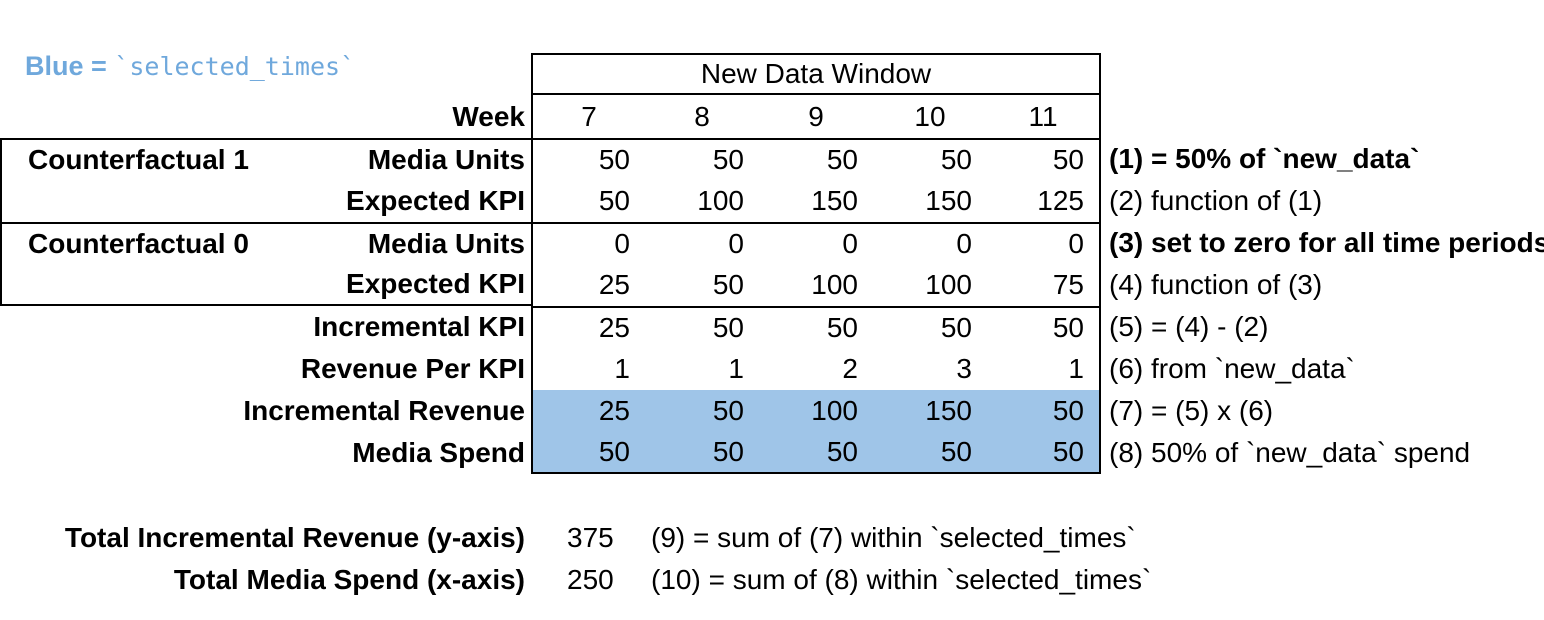  I want to click on row-label-cell-cf1-media-units: Counterfactual 1 Media Units, so click(265, 159).